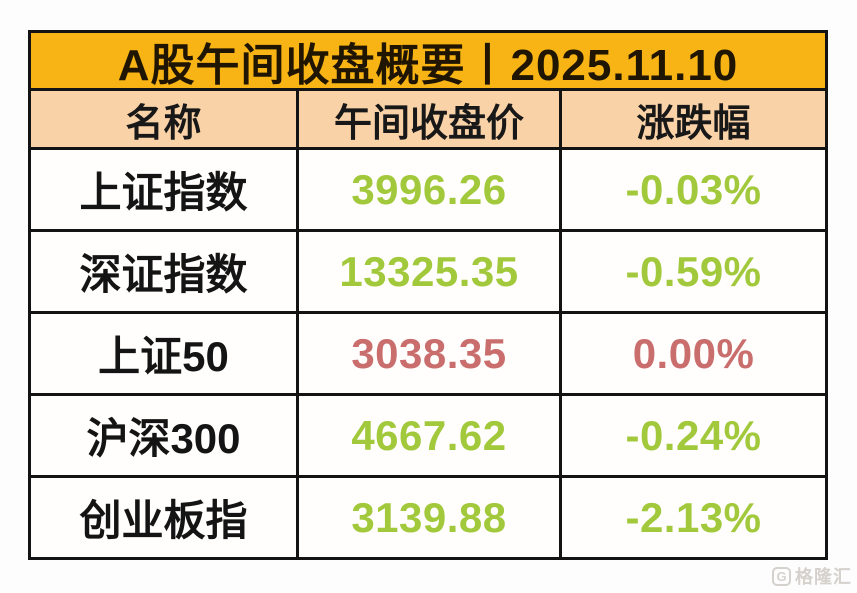 The height and width of the screenshot is (593, 857). What do you see at coordinates (428, 62) in the screenshot?
I see `table-title: A股午间收盘概要丨2025.11.10` at bounding box center [428, 62].